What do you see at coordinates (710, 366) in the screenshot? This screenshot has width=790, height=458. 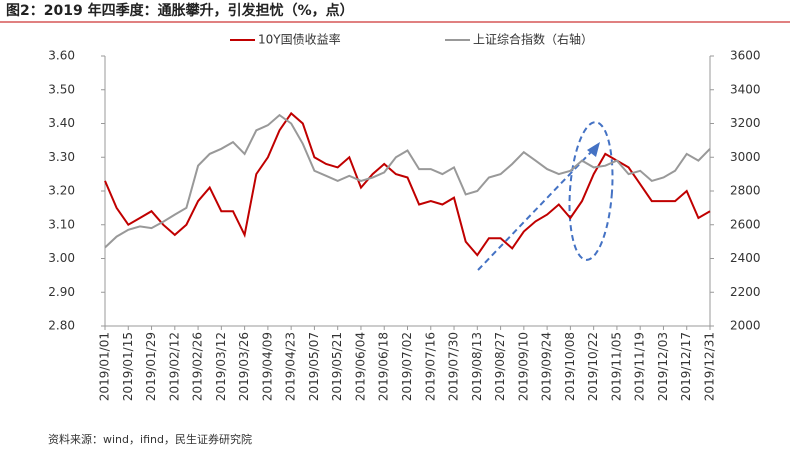 I see `x-tick-label: 2019/12/31` at bounding box center [710, 366].